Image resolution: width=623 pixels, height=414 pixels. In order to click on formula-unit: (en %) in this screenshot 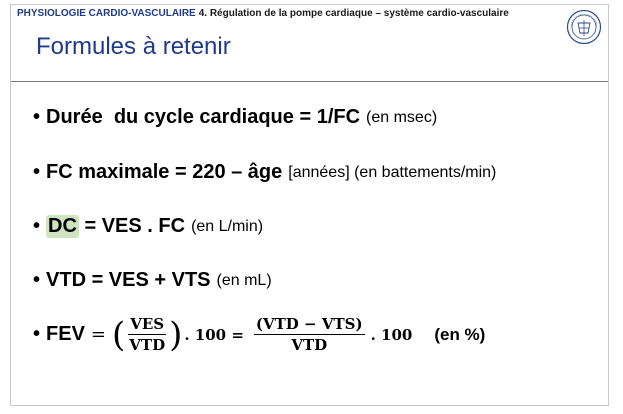, I will do `click(460, 334)`.